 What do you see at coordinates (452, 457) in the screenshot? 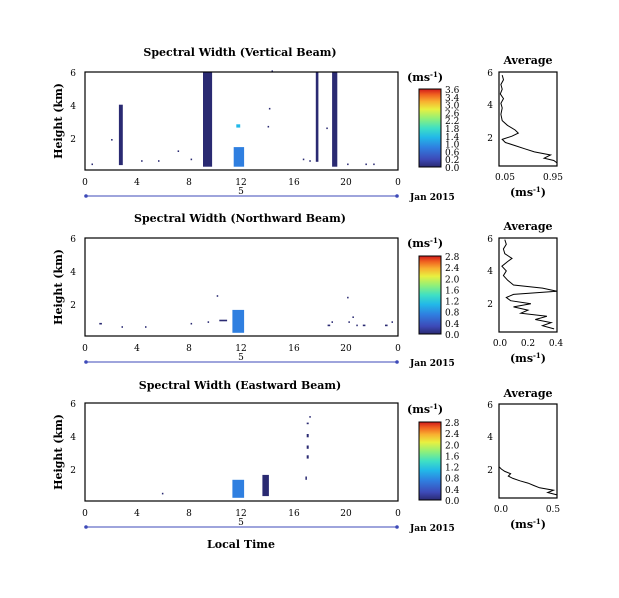
I see `colorbar-tick-label: 1.6` at bounding box center [452, 457].